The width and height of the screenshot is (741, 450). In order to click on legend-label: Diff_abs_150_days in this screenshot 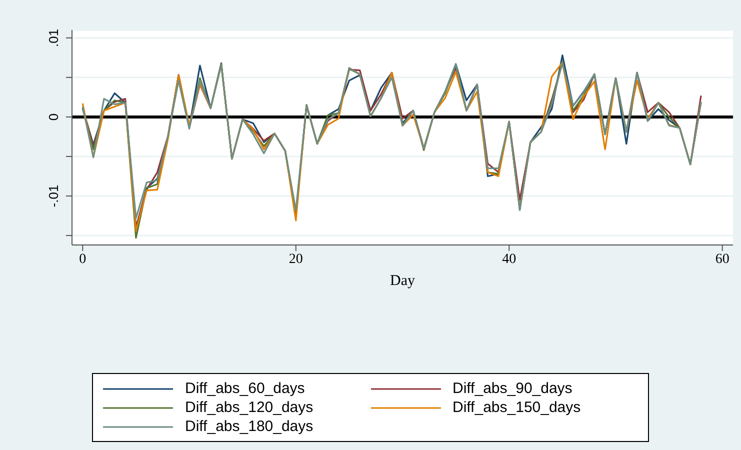, I will do `click(516, 407)`.